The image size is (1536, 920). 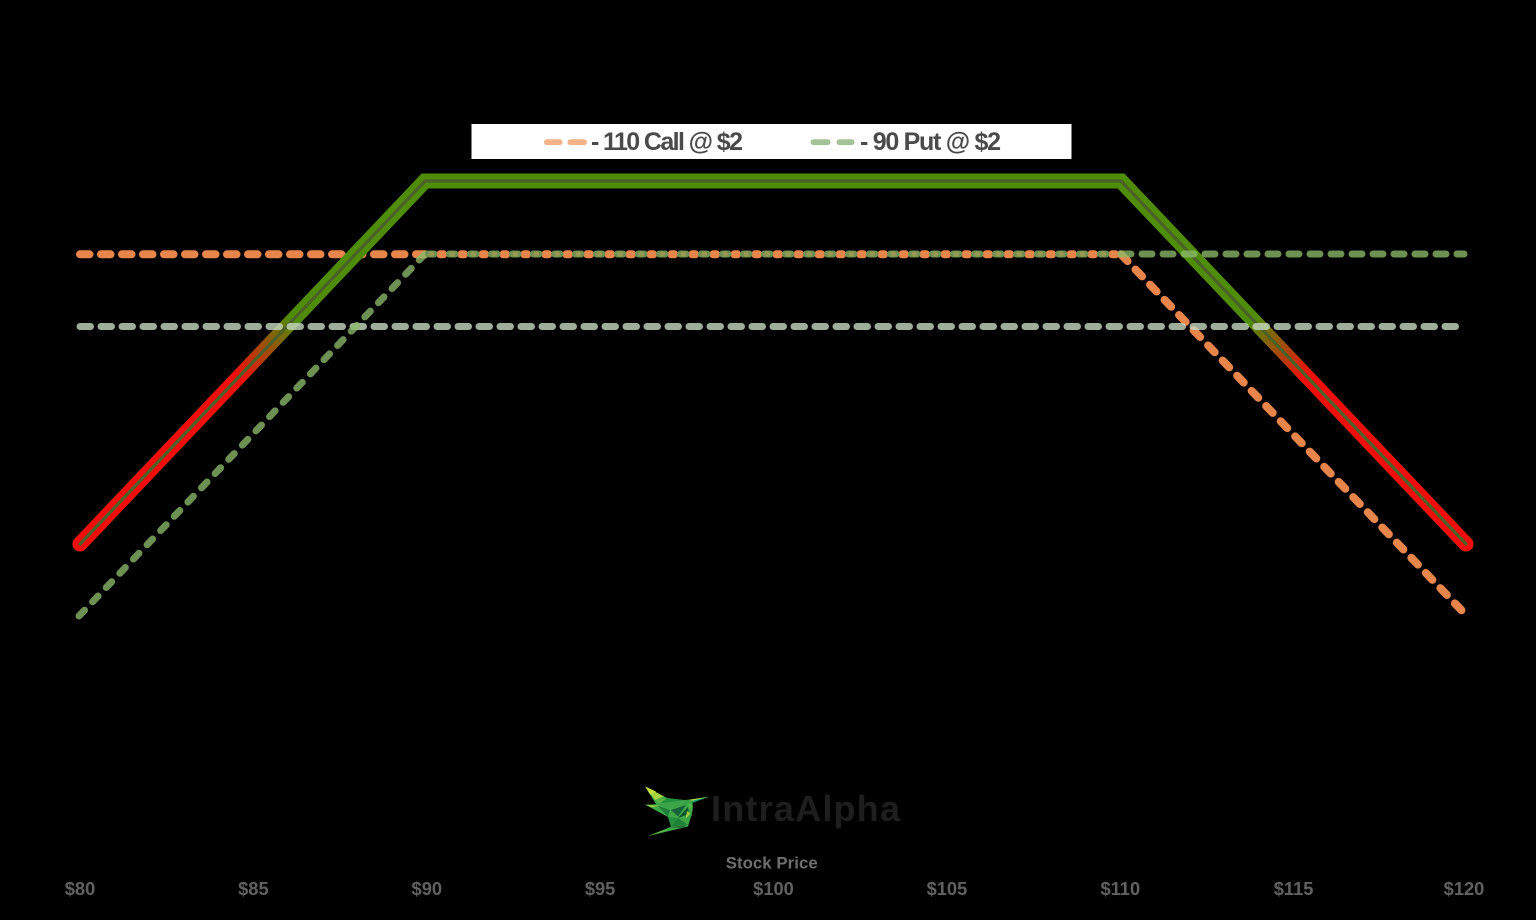 I want to click on svg-text: $115, so click(x=1294, y=888).